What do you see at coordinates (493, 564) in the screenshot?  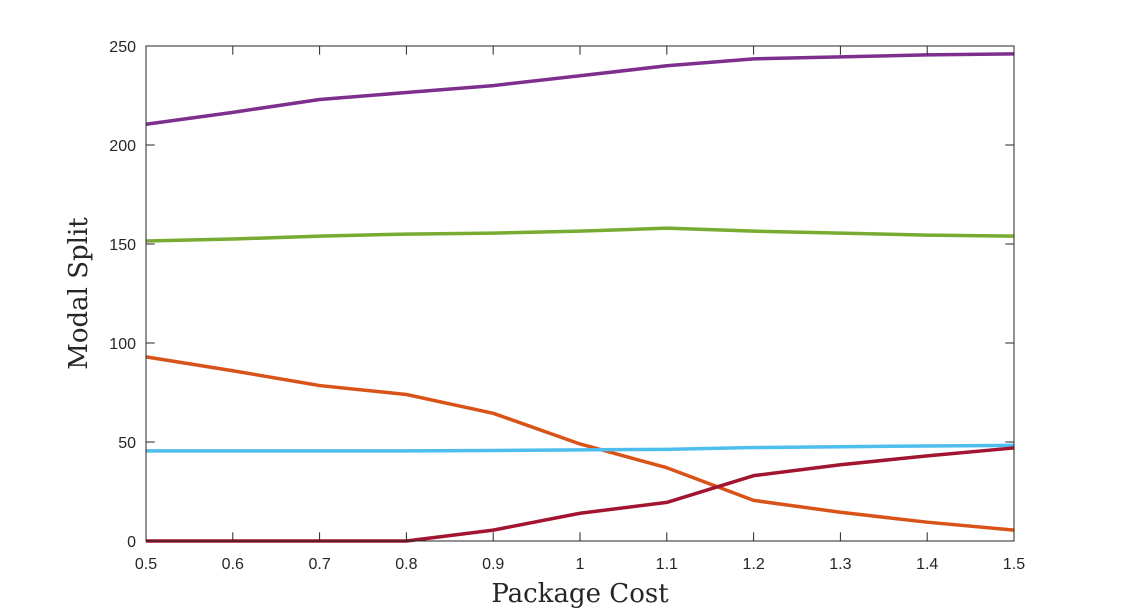 I see `x-tick-label: 0.9` at bounding box center [493, 564].